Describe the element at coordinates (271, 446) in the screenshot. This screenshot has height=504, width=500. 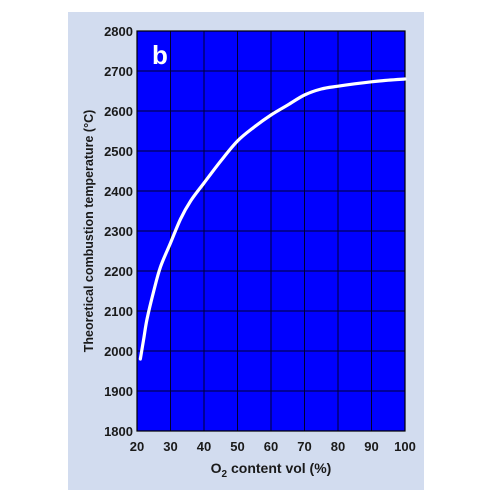
I see `x-tick-label: 60` at that location.